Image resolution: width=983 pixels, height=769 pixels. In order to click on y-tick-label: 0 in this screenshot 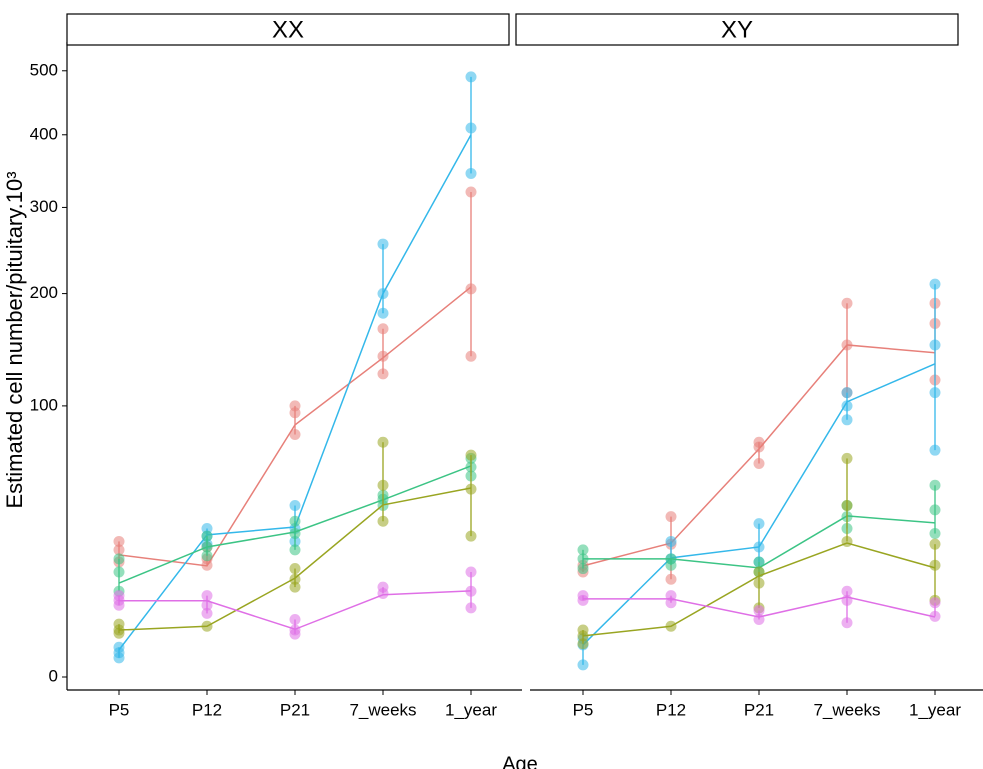, I will do `click(53, 675)`.